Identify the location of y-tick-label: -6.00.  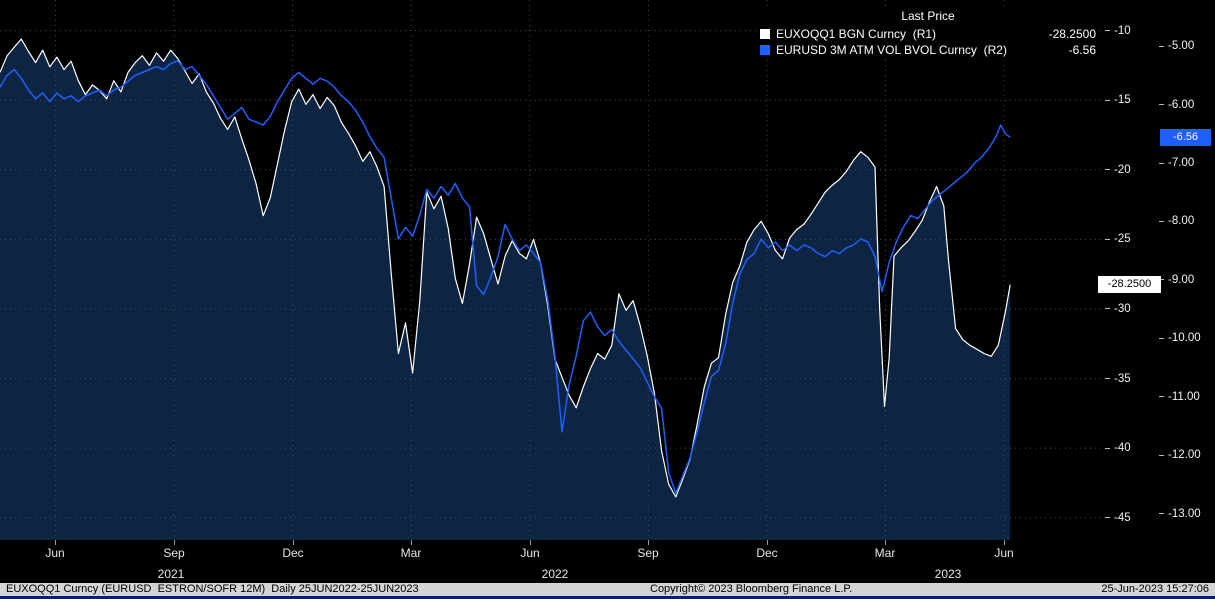
(1181, 104).